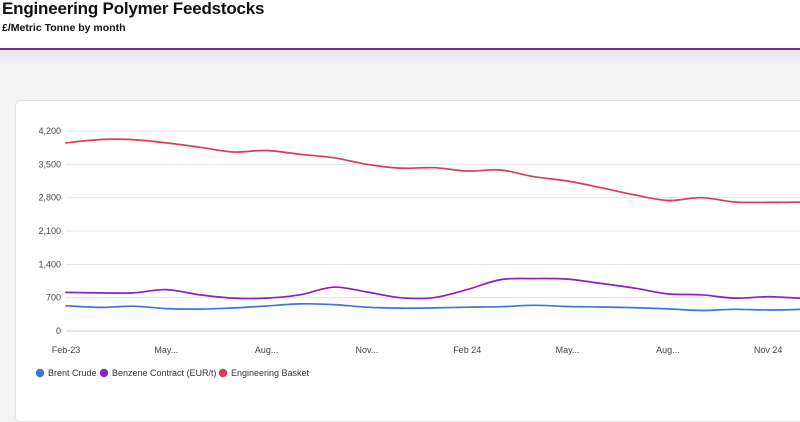 The height and width of the screenshot is (422, 800). What do you see at coordinates (49, 264) in the screenshot?
I see `y-tick-label: 1,400` at bounding box center [49, 264].